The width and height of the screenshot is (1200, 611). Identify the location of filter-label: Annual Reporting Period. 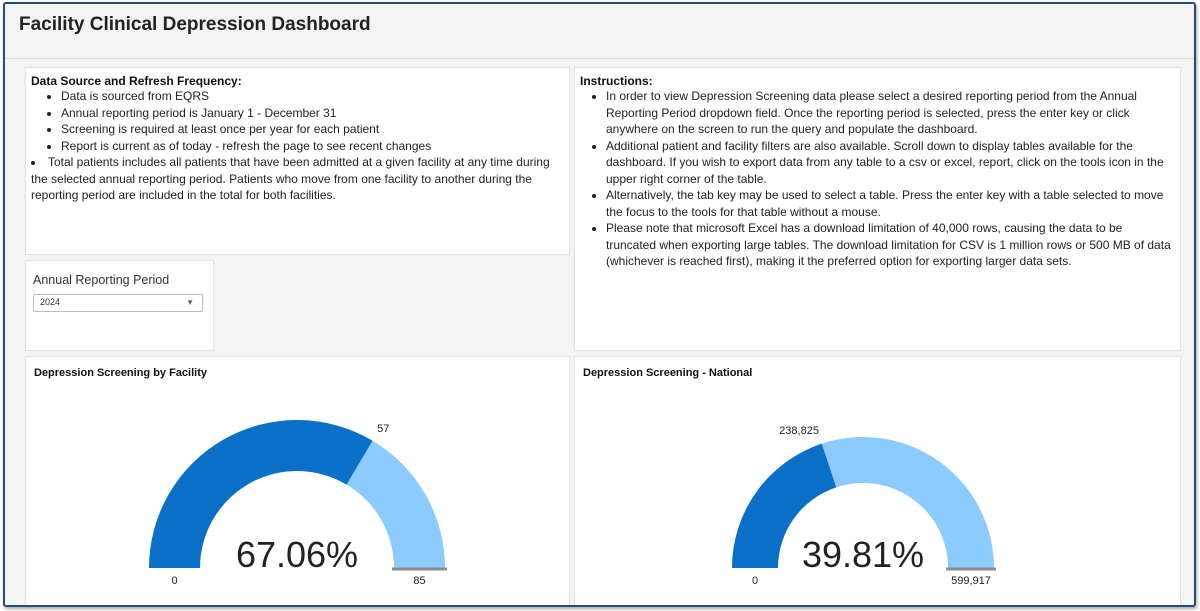
(101, 280).